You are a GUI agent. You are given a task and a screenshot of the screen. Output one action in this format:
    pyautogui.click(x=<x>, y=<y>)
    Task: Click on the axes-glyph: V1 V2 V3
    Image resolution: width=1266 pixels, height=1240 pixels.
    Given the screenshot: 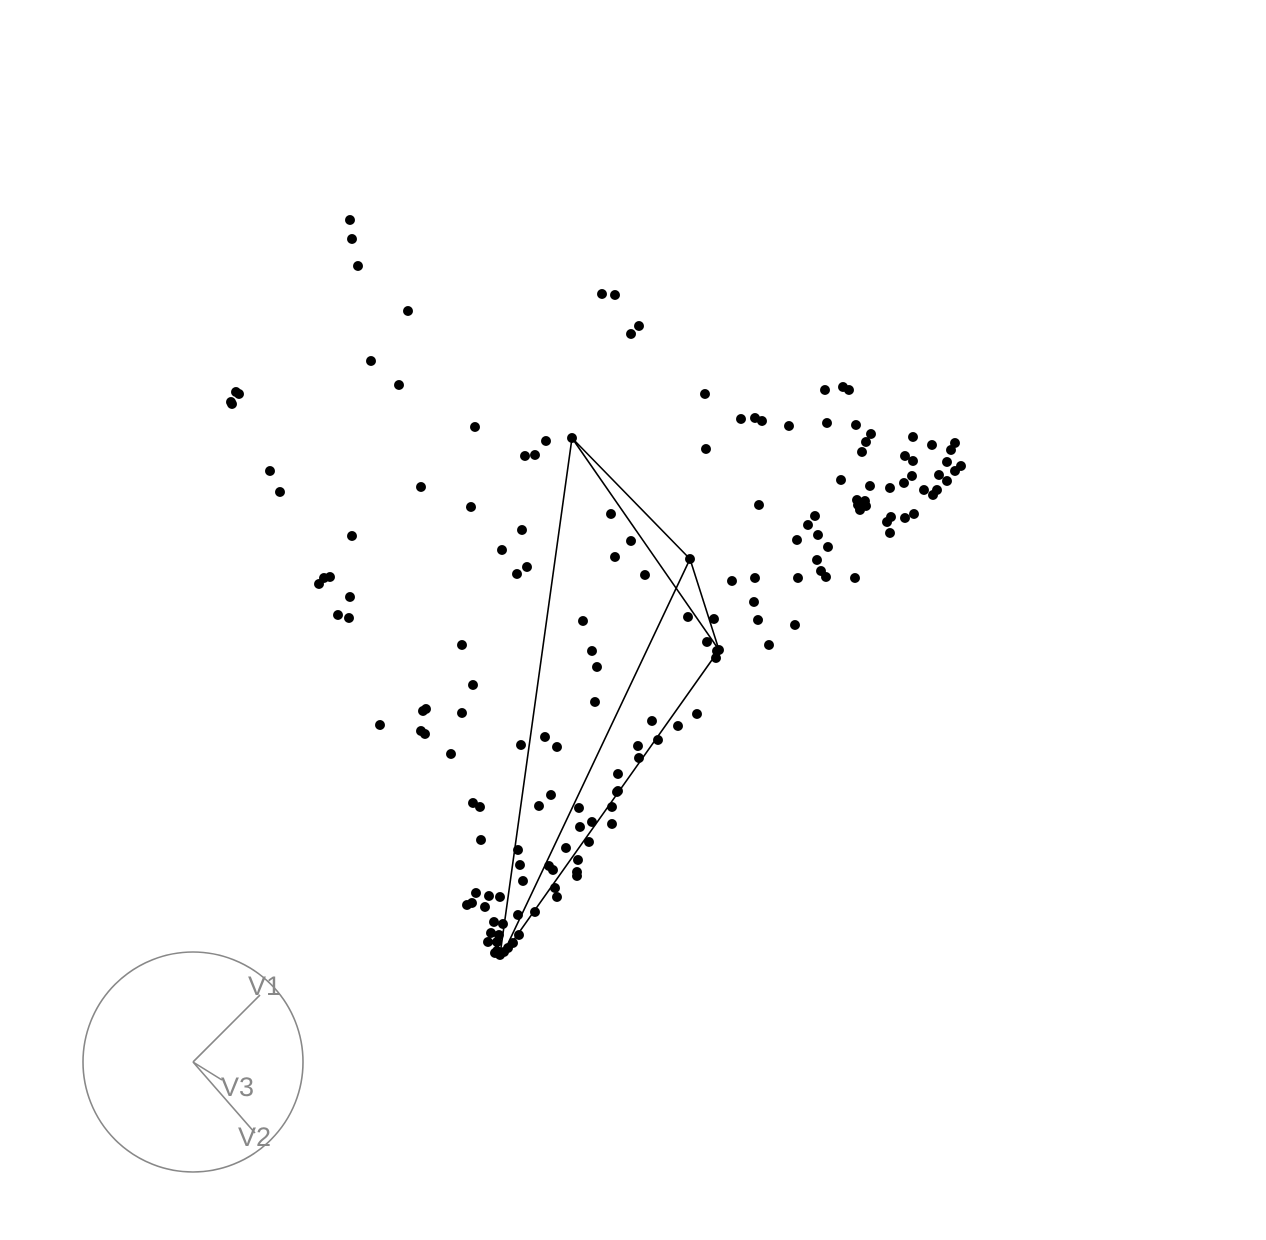 What is the action you would take?
    pyautogui.click(x=193, y=1062)
    